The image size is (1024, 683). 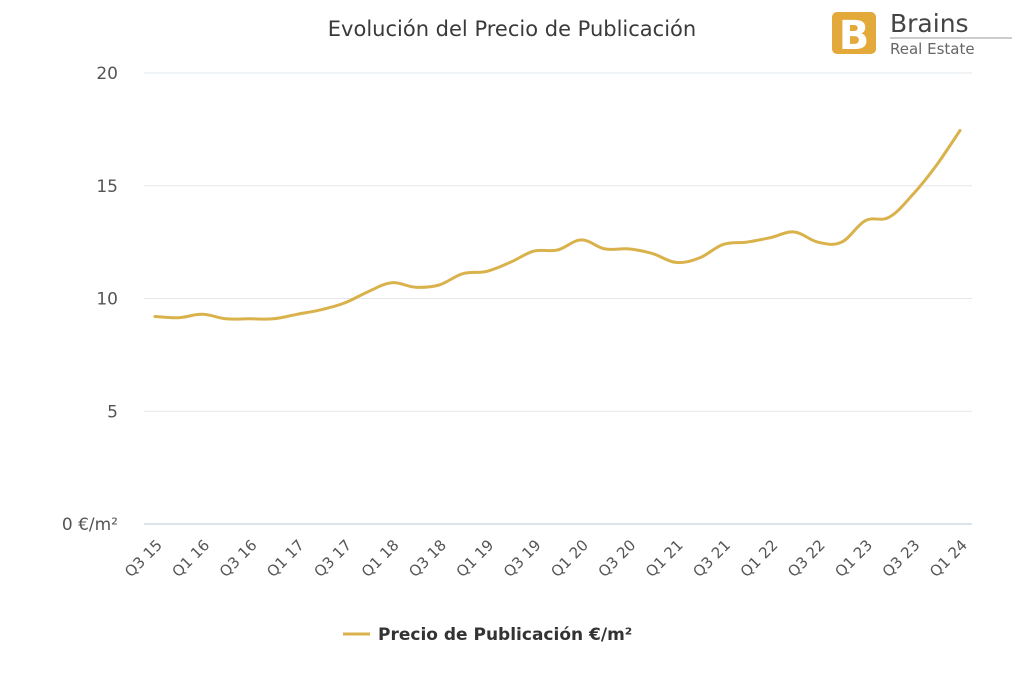 I want to click on legend: Precio de Publicación €/m², so click(x=487, y=635).